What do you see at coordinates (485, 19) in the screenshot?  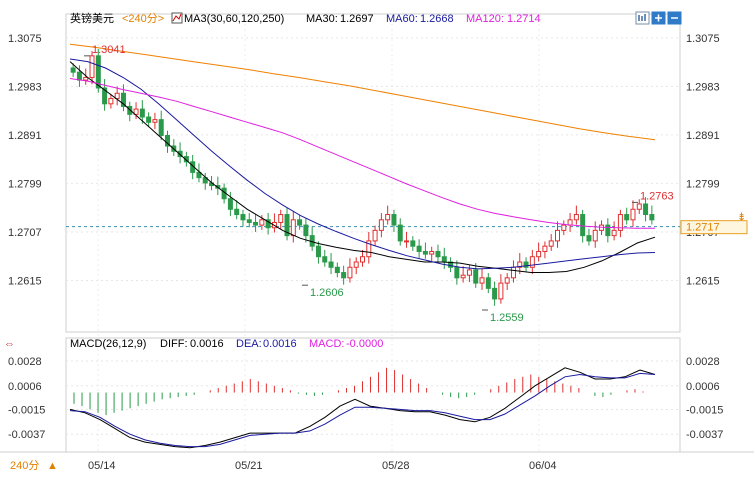 I see `ma120-legend-label: MA120:` at bounding box center [485, 19].